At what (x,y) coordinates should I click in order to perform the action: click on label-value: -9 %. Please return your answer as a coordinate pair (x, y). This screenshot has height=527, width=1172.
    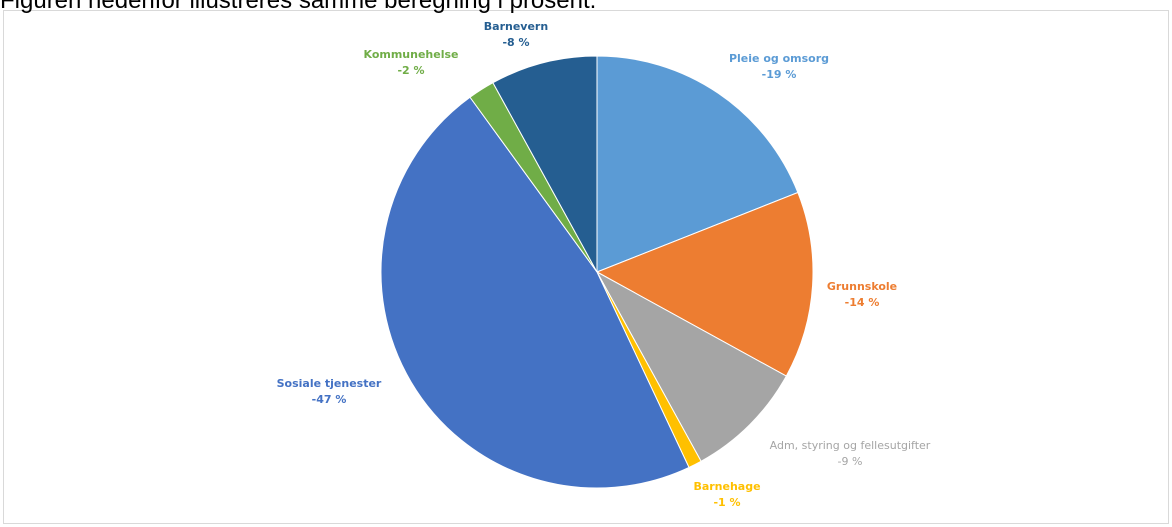
    Looking at the image, I should click on (850, 461).